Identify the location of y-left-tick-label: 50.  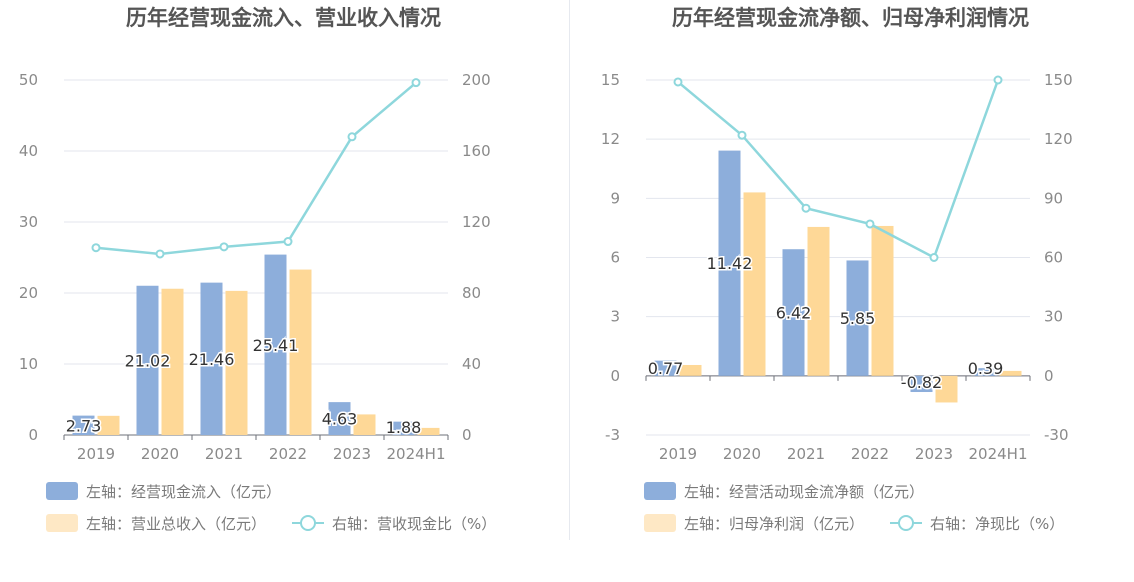
(28, 80).